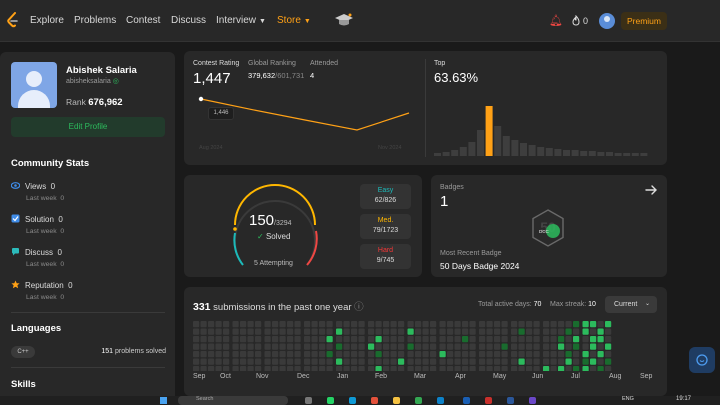 Image resolution: width=720 pixels, height=405 pixels. Describe the element at coordinates (396, 400) in the screenshot. I see `folder-icon` at that location.